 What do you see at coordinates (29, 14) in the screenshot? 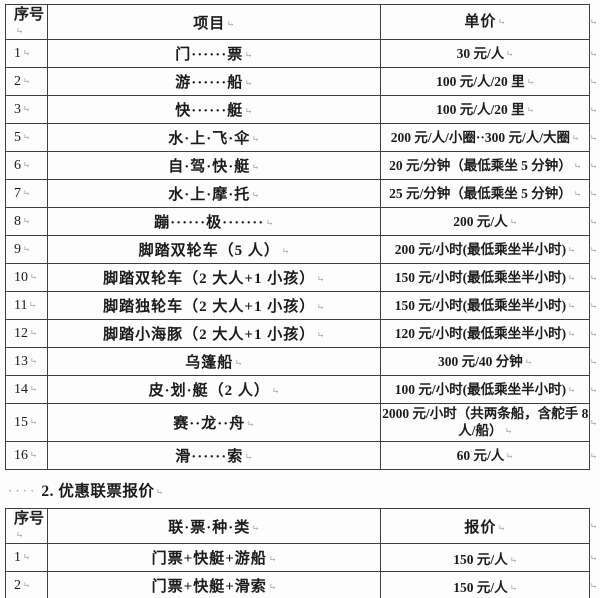
I see `header-no-label: 序号` at bounding box center [29, 14].